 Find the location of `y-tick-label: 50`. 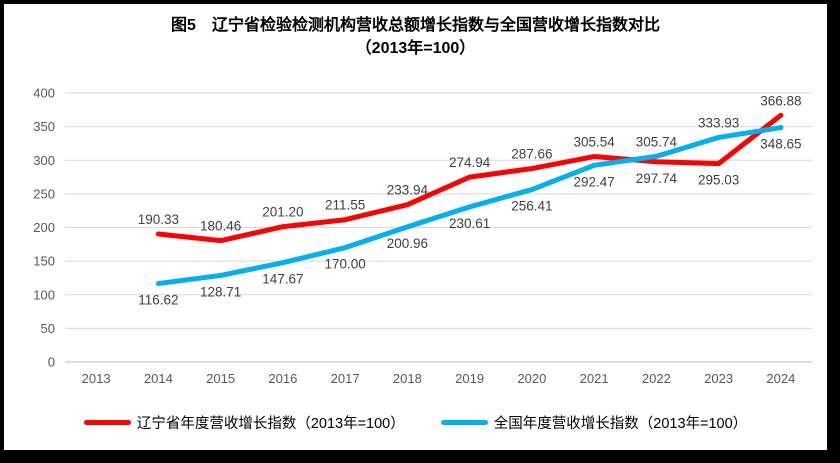

y-tick-label: 50 is located at coordinates (48, 328).